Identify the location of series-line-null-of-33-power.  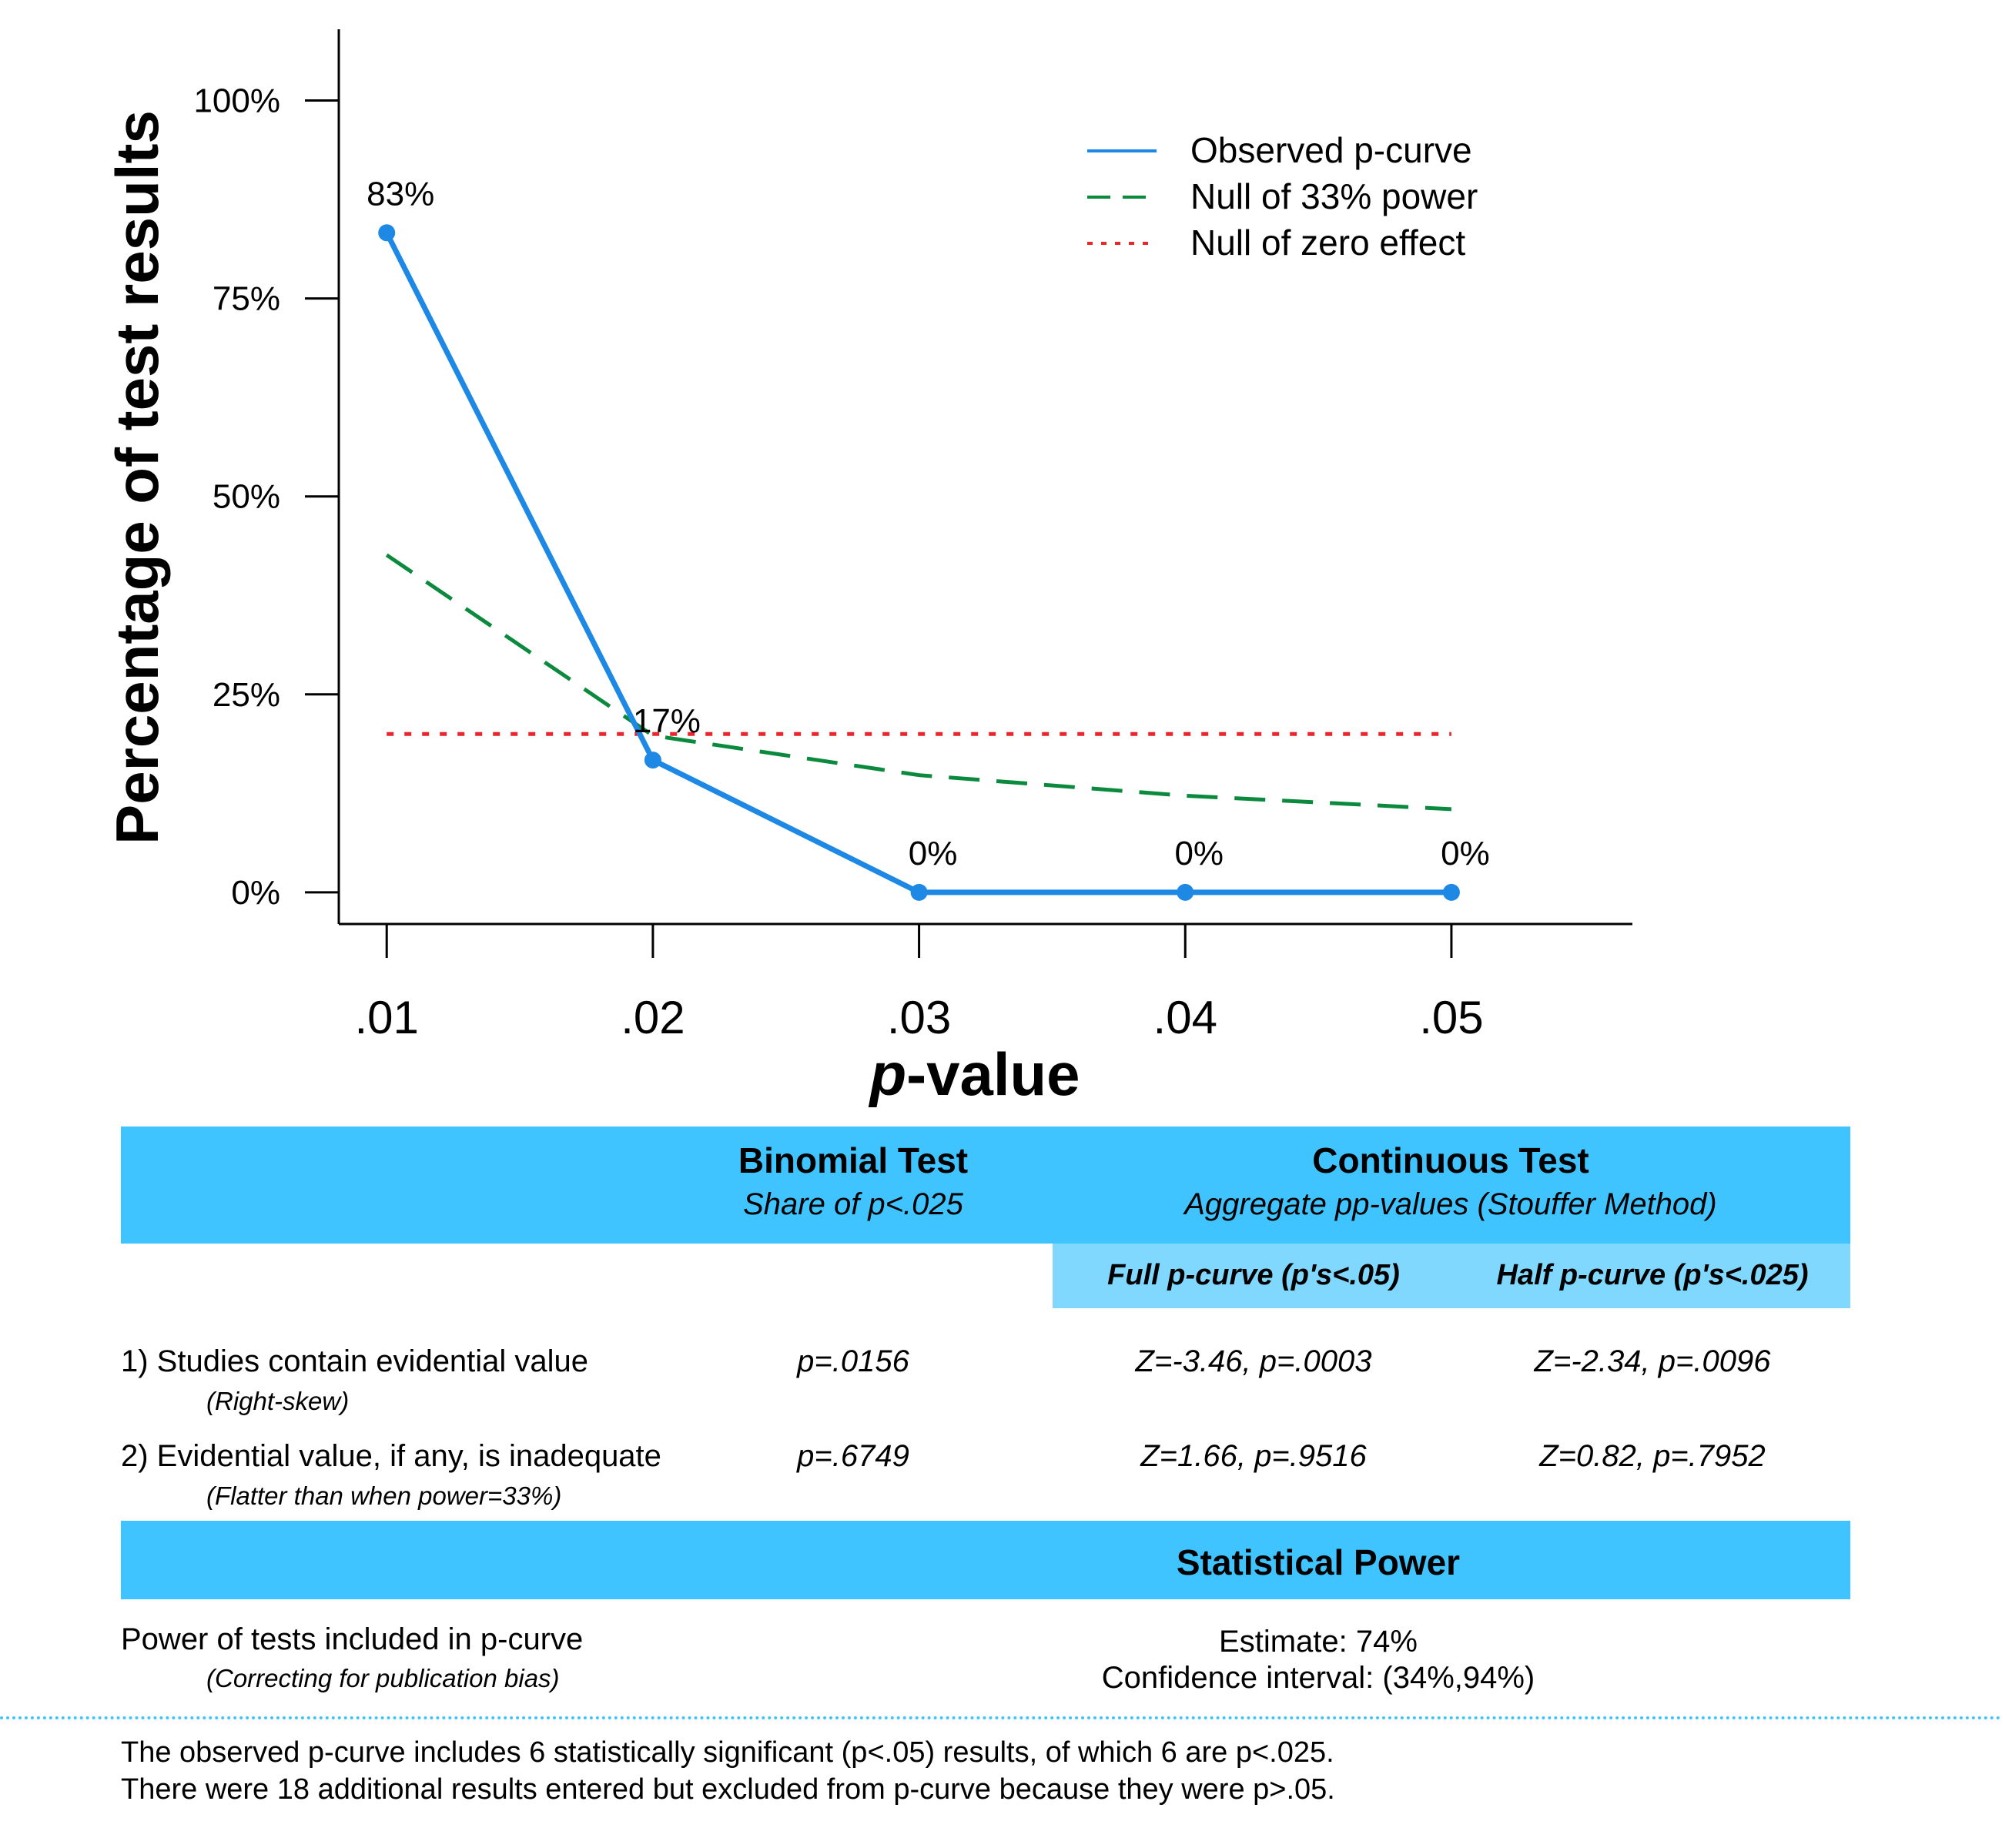
(918, 682).